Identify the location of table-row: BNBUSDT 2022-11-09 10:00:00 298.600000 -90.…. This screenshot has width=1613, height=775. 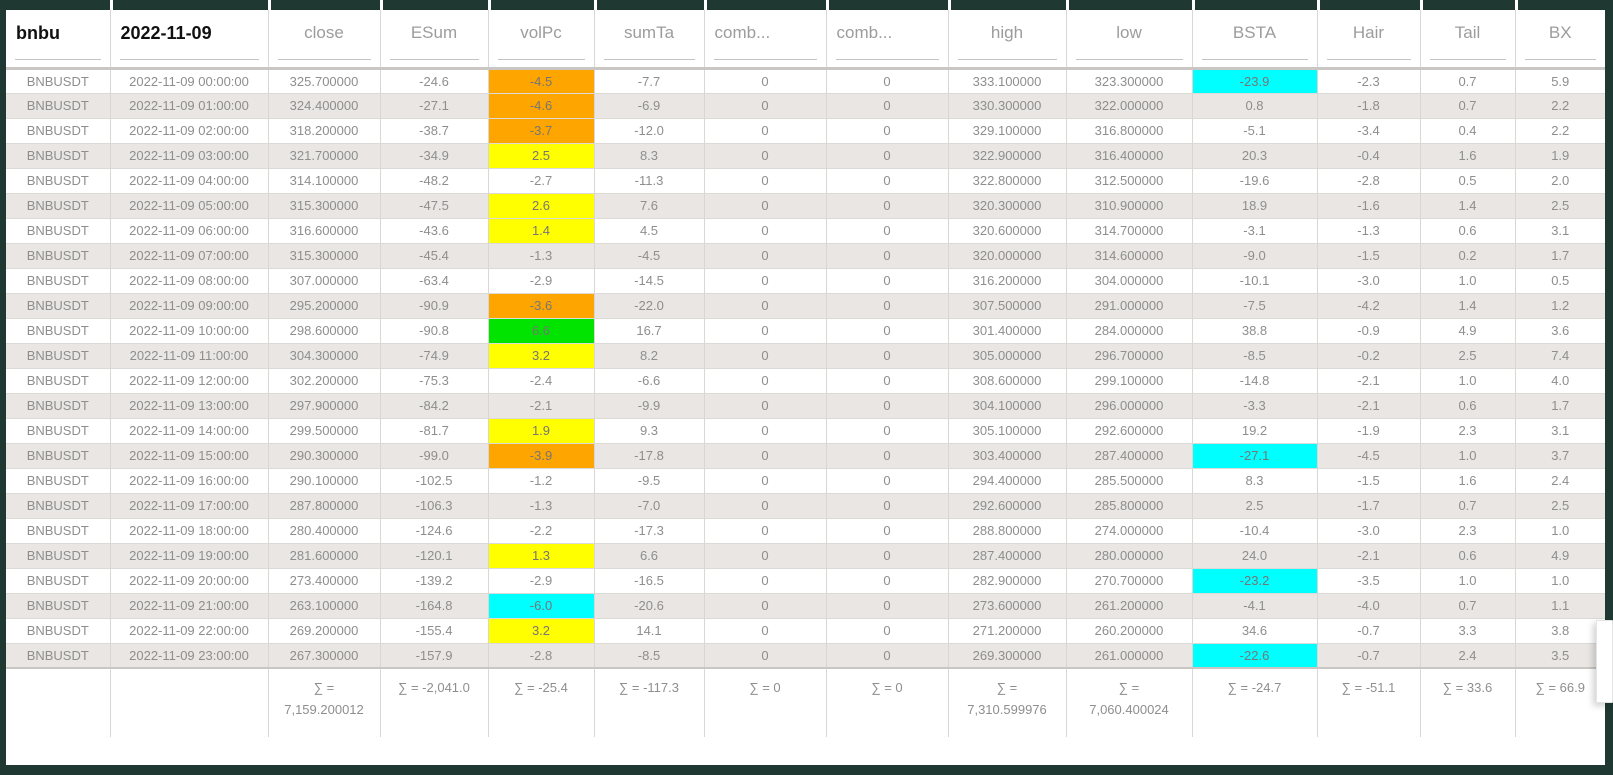
(805, 330).